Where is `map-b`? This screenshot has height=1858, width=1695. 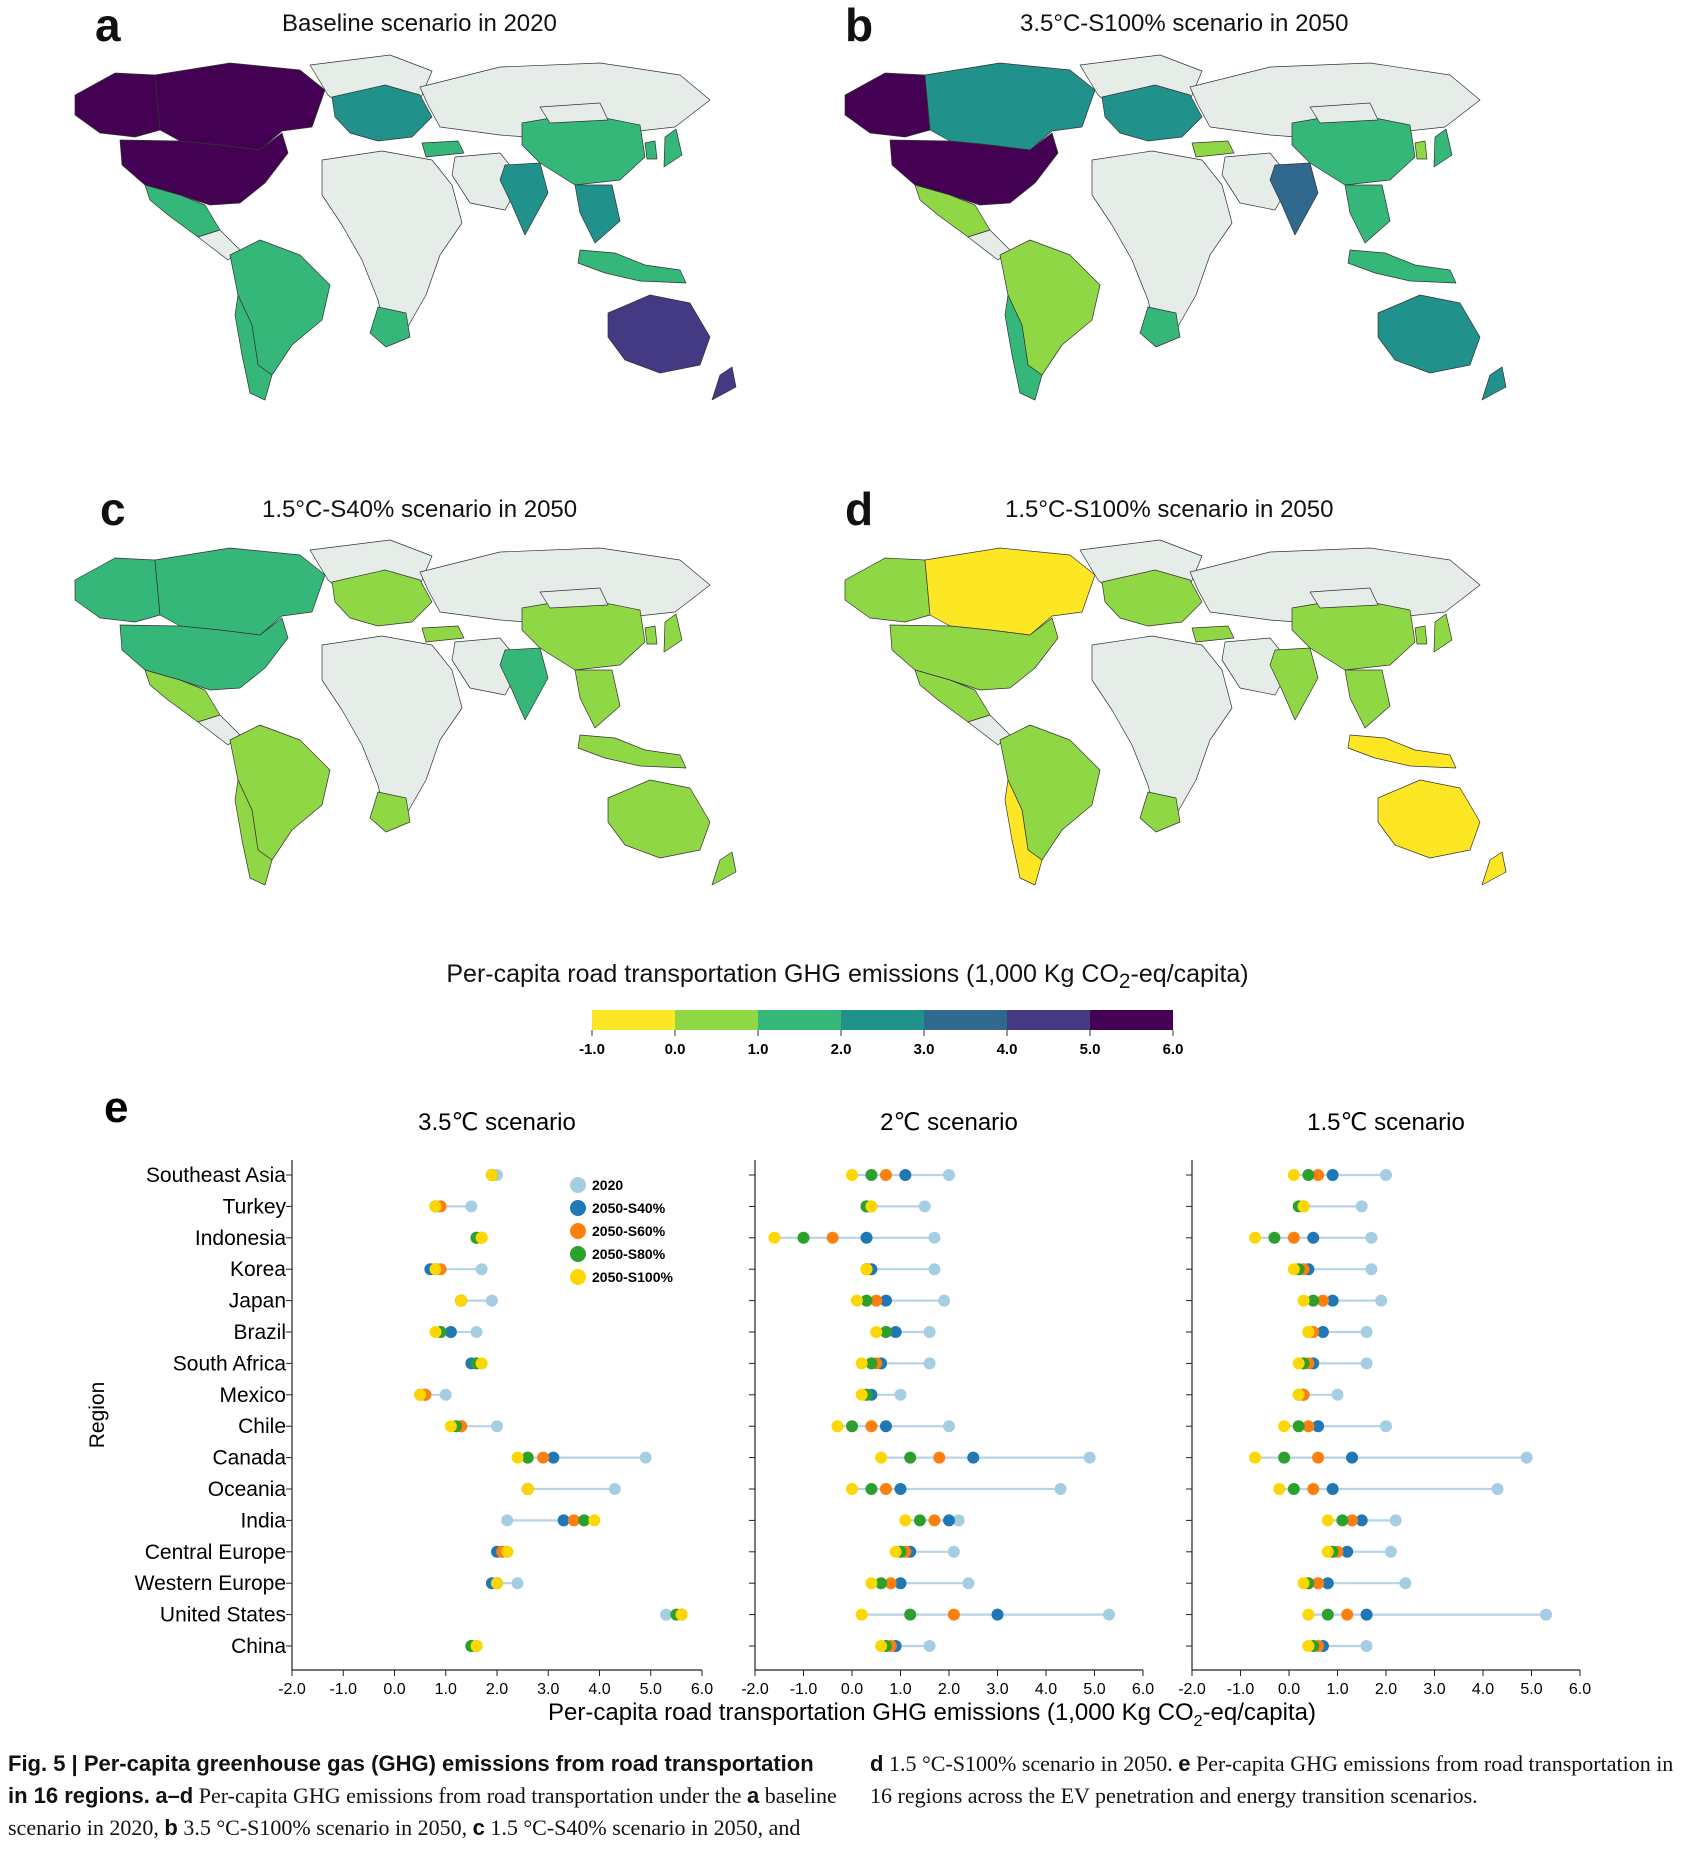 map-b is located at coordinates (1190, 260).